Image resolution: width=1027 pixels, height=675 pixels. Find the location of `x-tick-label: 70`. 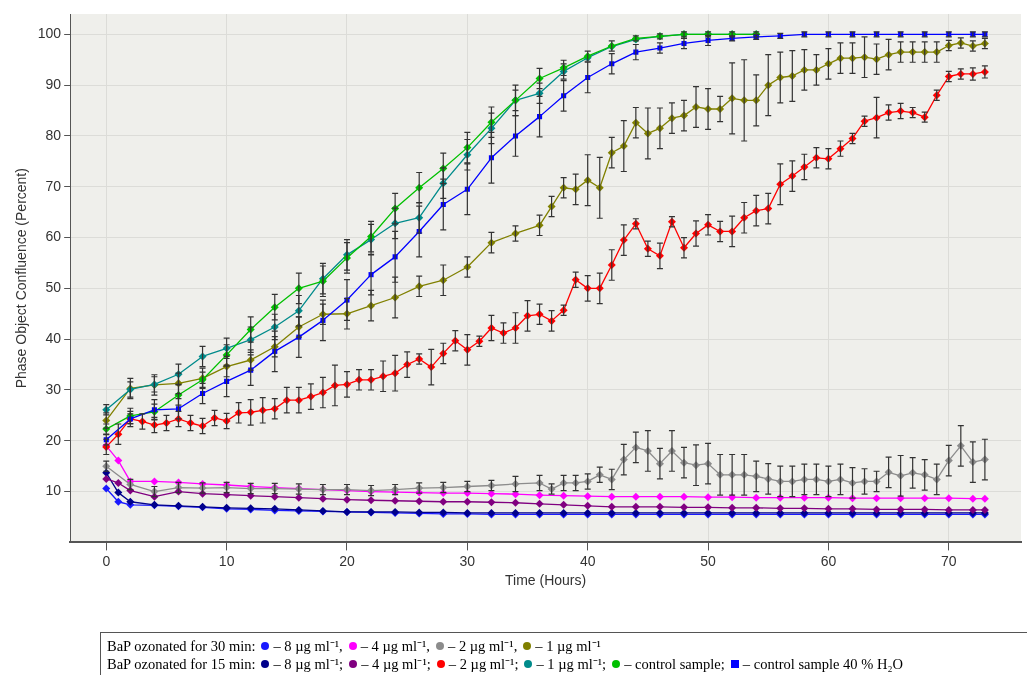

x-tick-label: 70 is located at coordinates (949, 560).